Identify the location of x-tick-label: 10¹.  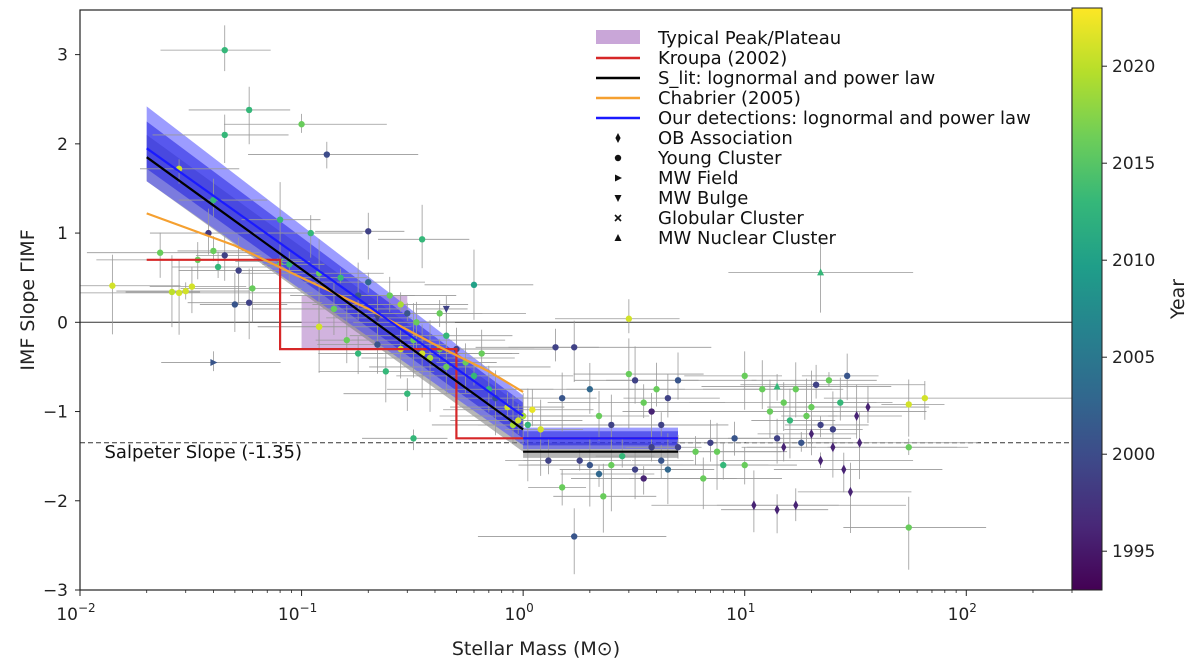
(740, 613).